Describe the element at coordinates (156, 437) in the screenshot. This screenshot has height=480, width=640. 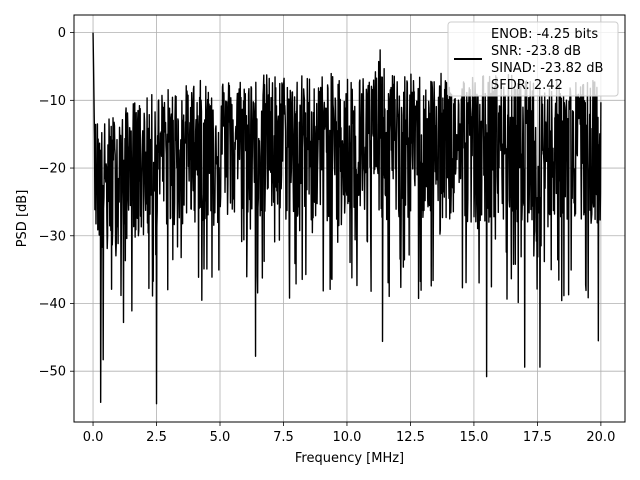
I see `x-tick-label: 2.5` at that location.